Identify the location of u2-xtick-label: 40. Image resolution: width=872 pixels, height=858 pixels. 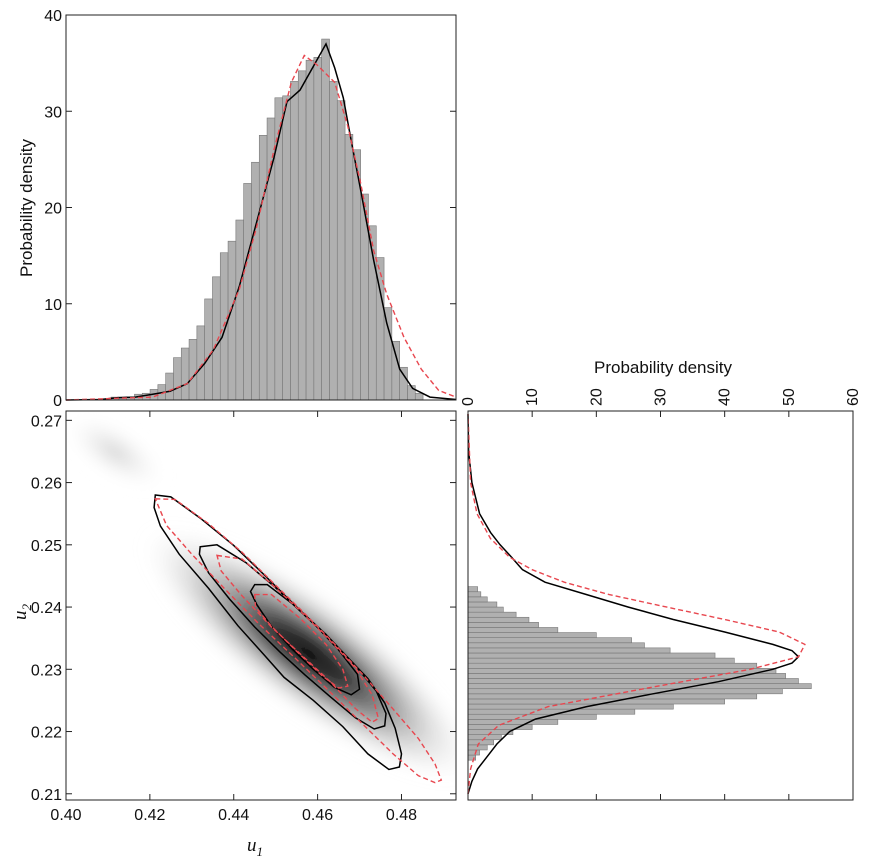
(725, 397).